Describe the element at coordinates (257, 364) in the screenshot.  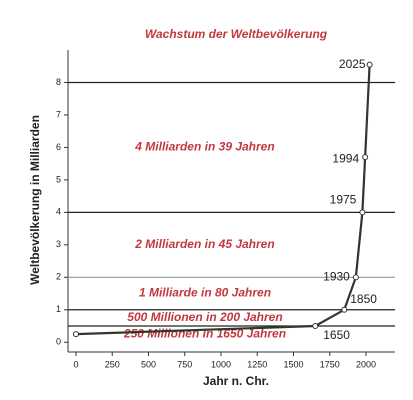
I see `x-tick-label: 1250` at that location.